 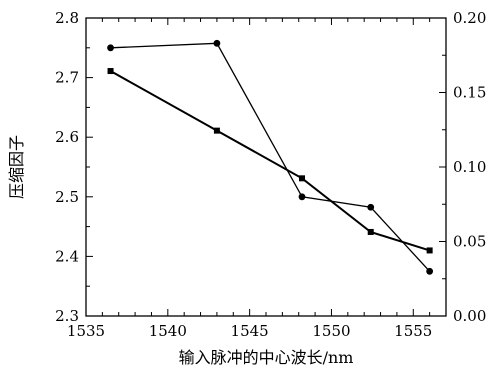 What do you see at coordinates (67, 316) in the screenshot?
I see `y-tick-label: 2.3` at bounding box center [67, 316].